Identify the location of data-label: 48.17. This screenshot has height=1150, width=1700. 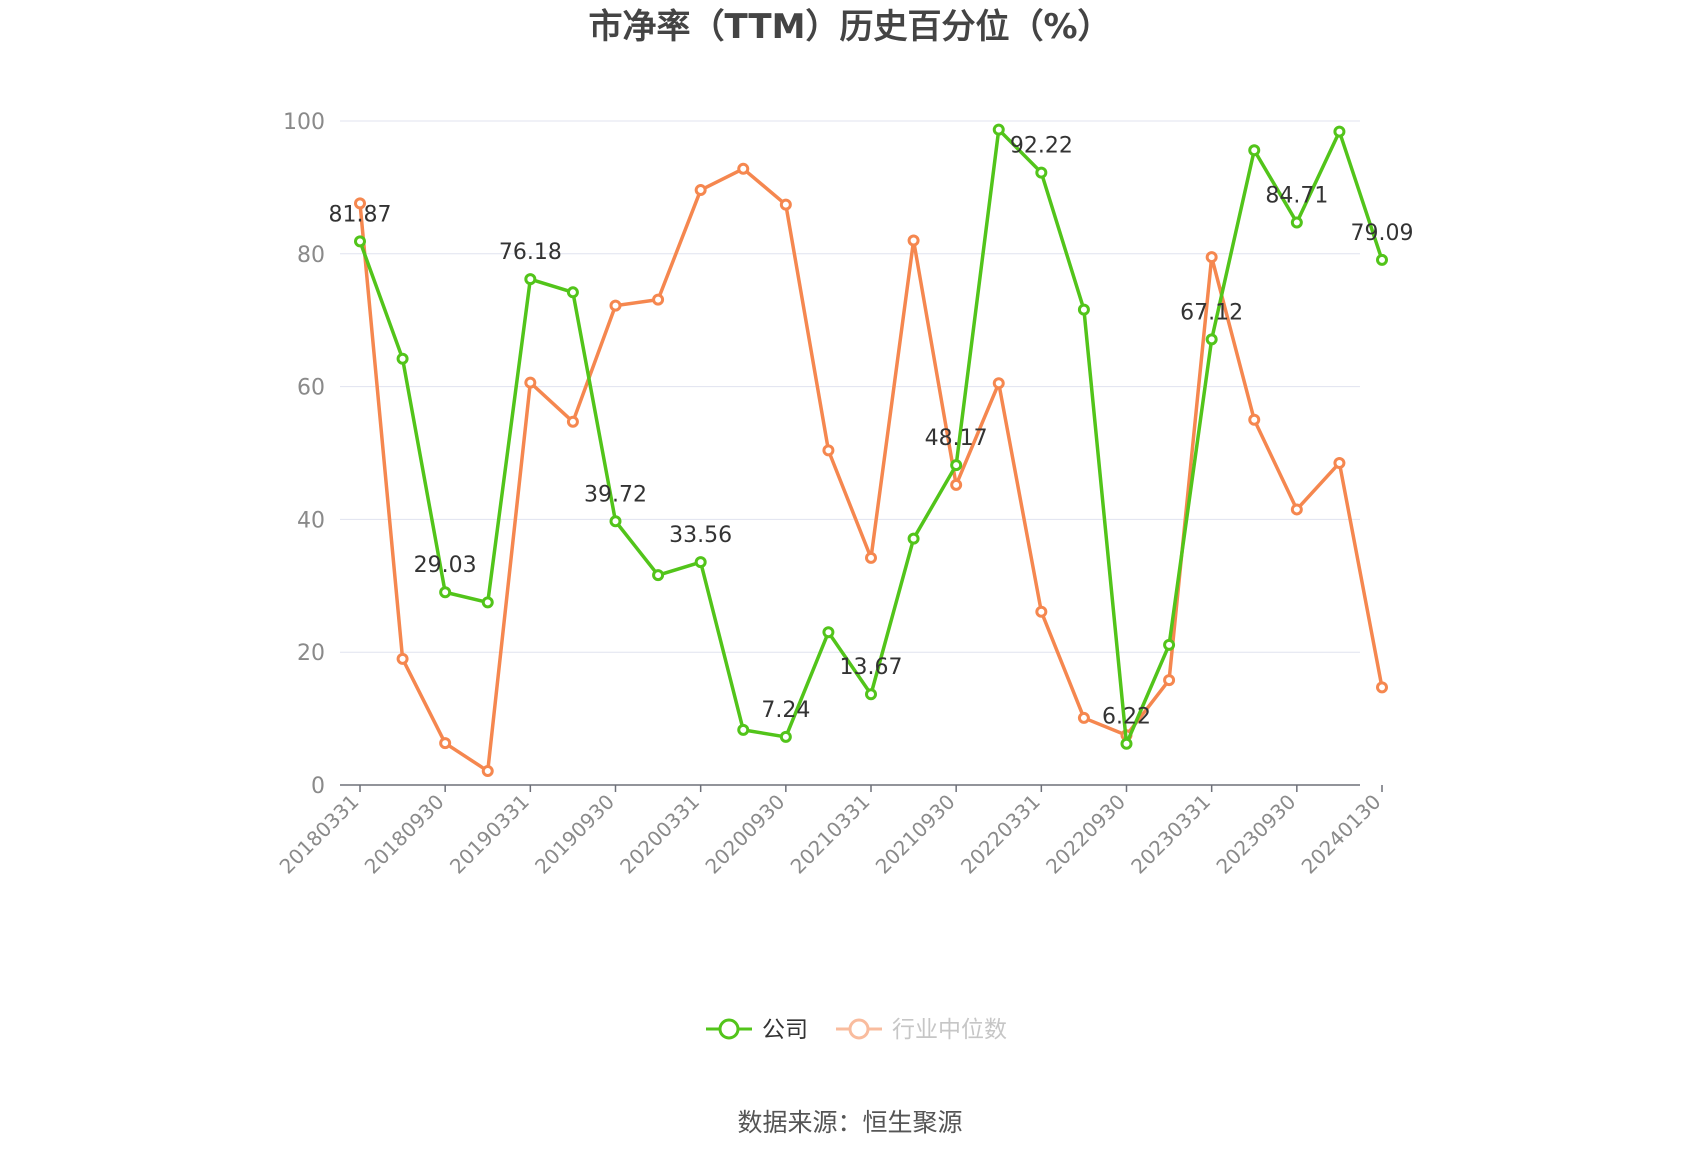
(956, 438).